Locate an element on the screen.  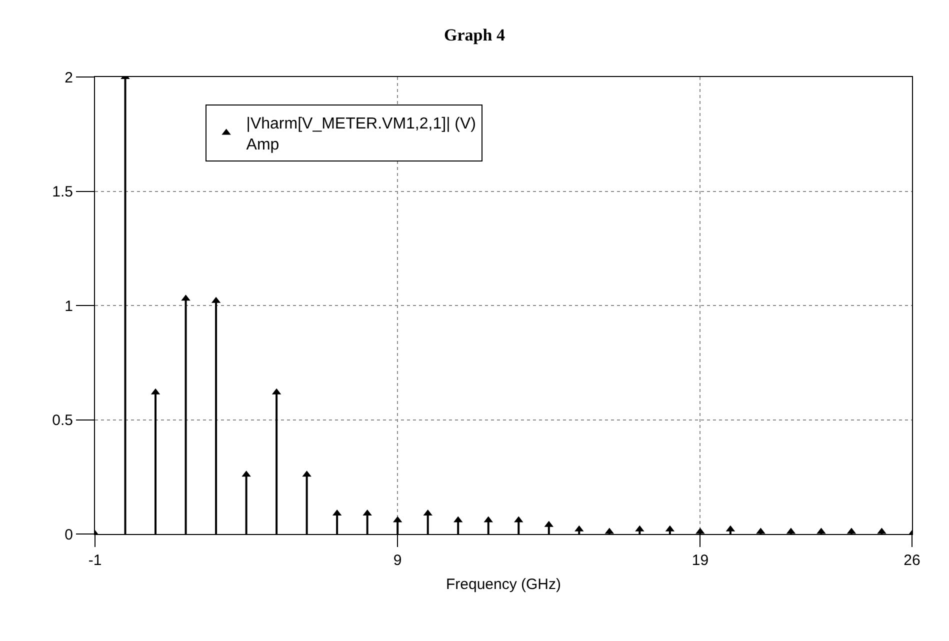
y-tick-label: 2 is located at coordinates (68, 77).